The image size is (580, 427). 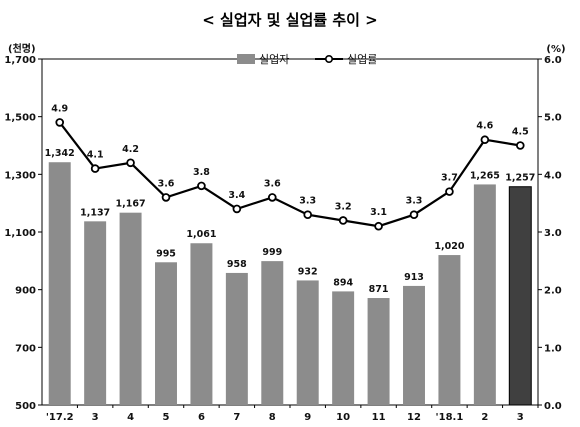 What do you see at coordinates (95, 212) in the screenshot?
I see `bar-value-label: 1,137` at bounding box center [95, 212].